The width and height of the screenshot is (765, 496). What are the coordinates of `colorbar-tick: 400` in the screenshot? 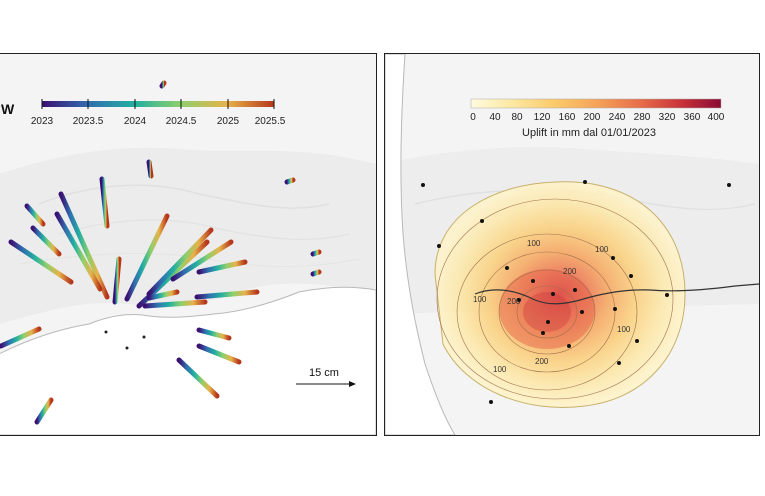 It's located at (716, 117).